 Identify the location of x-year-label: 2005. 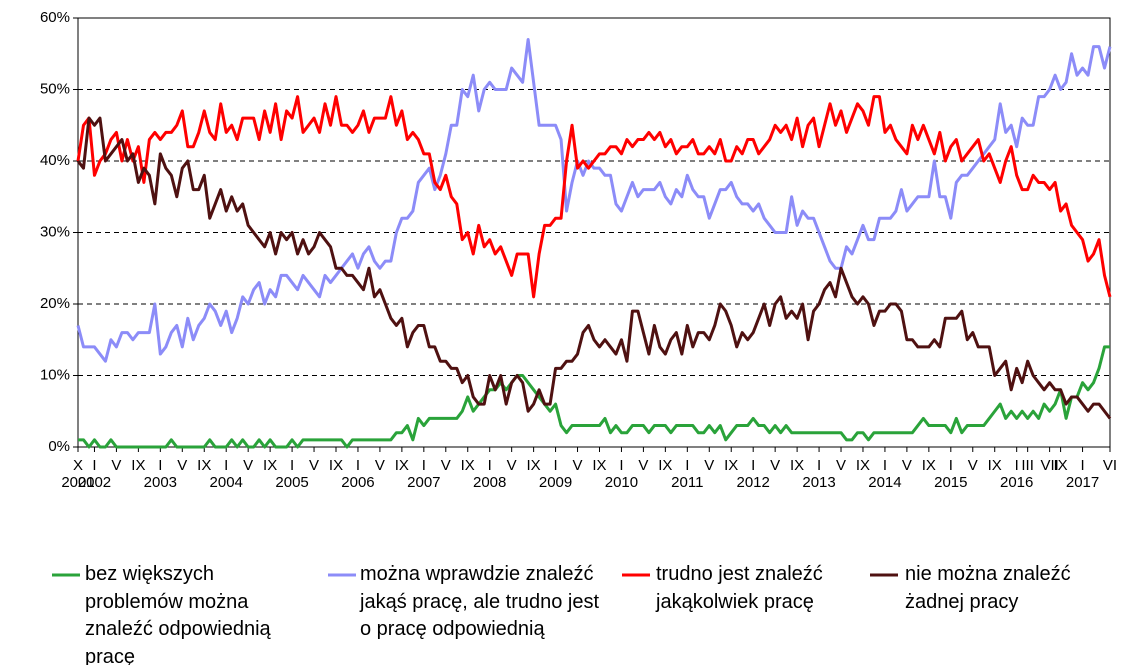
(291, 482).